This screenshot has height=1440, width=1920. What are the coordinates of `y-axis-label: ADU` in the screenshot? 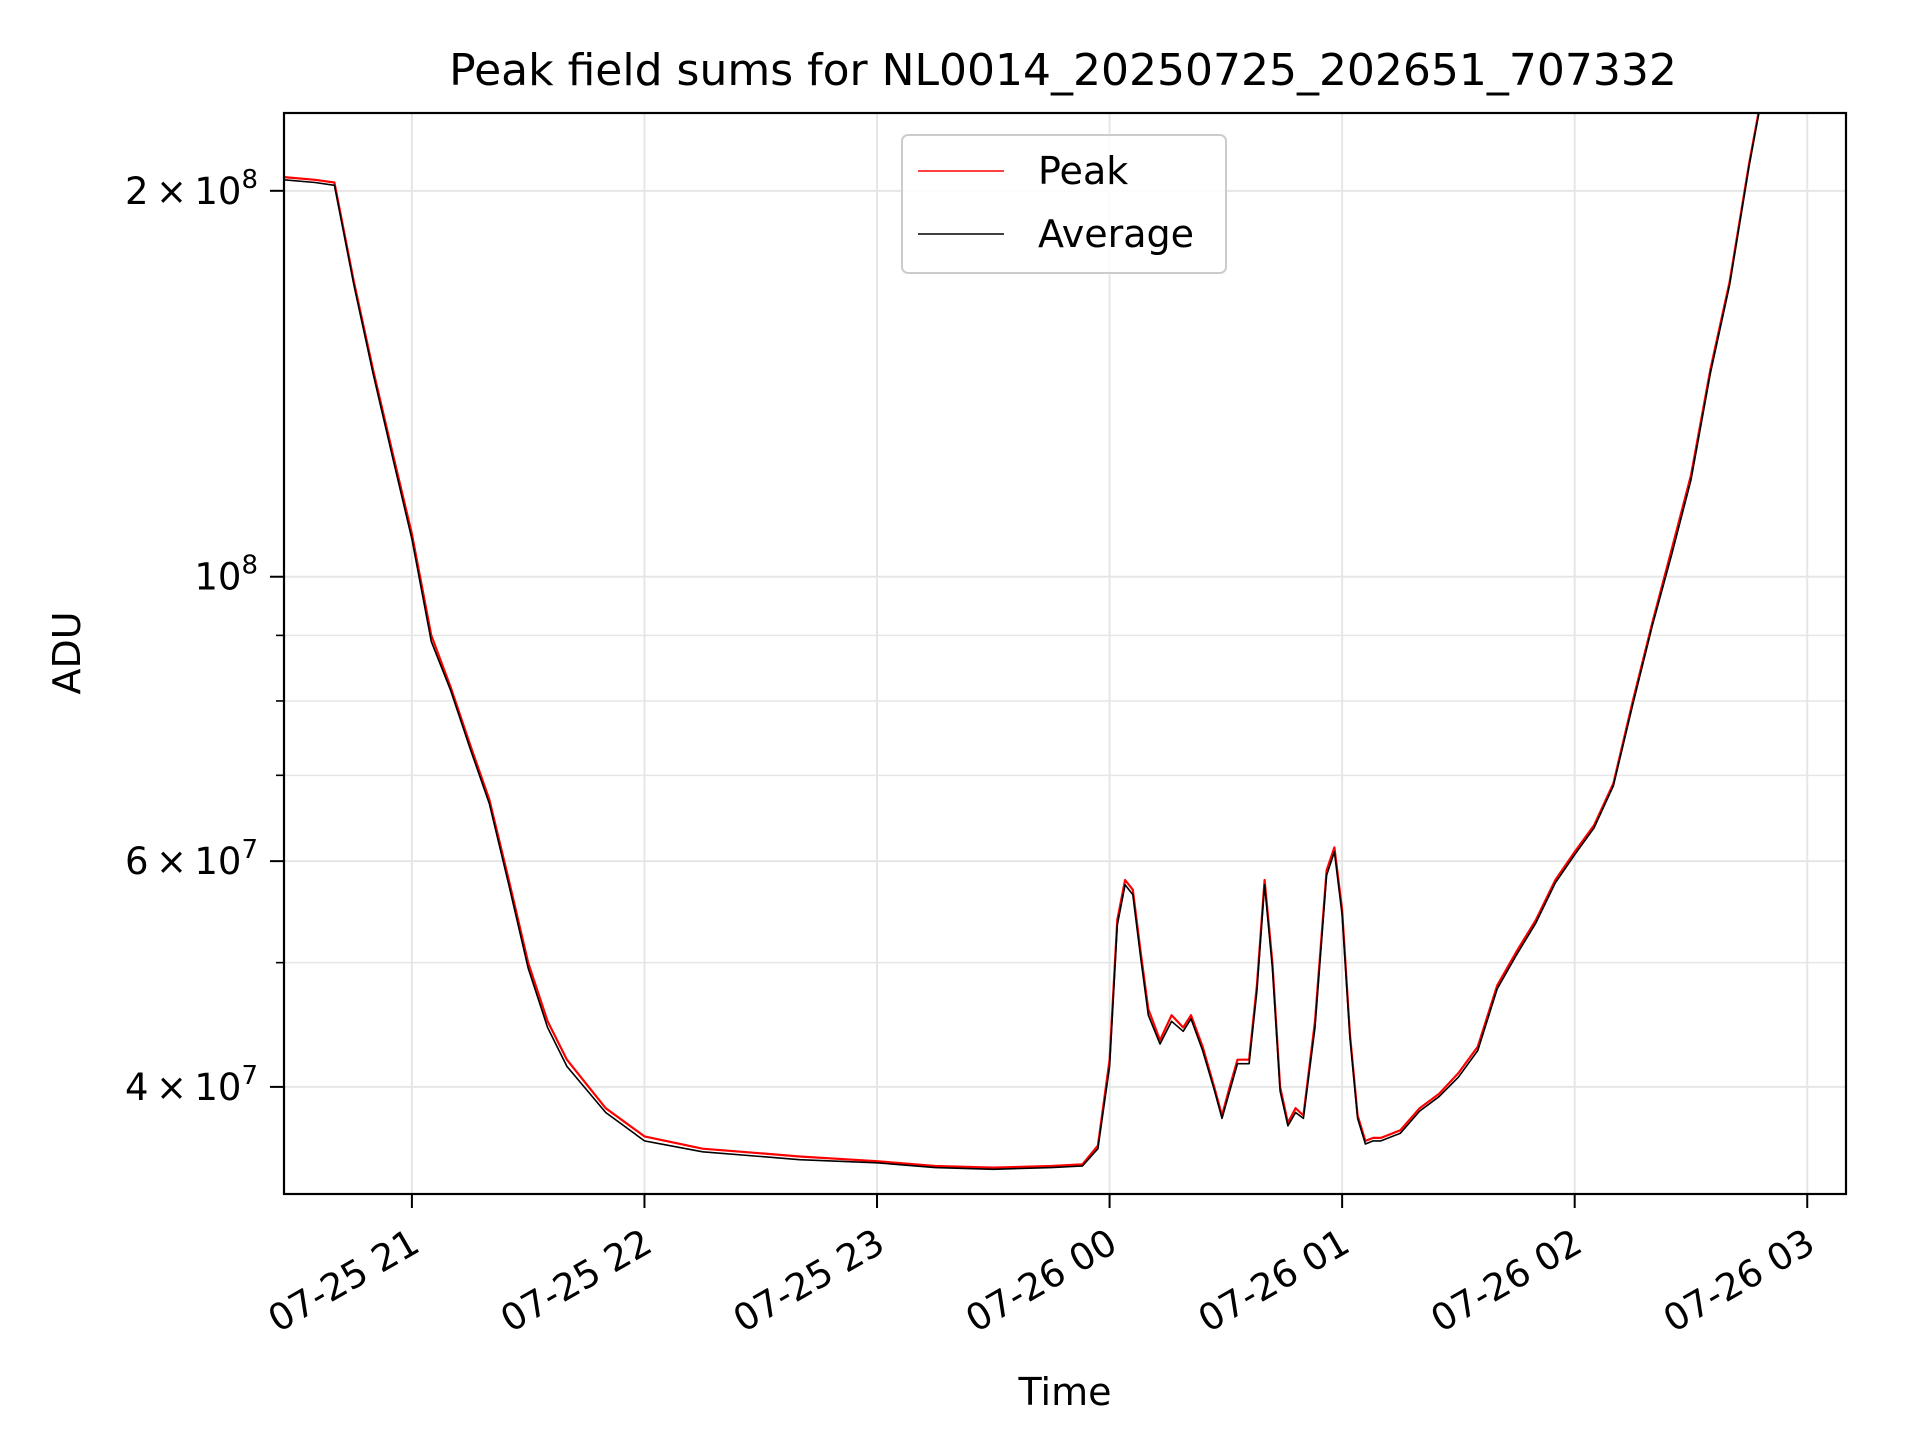 It's located at (67, 652).